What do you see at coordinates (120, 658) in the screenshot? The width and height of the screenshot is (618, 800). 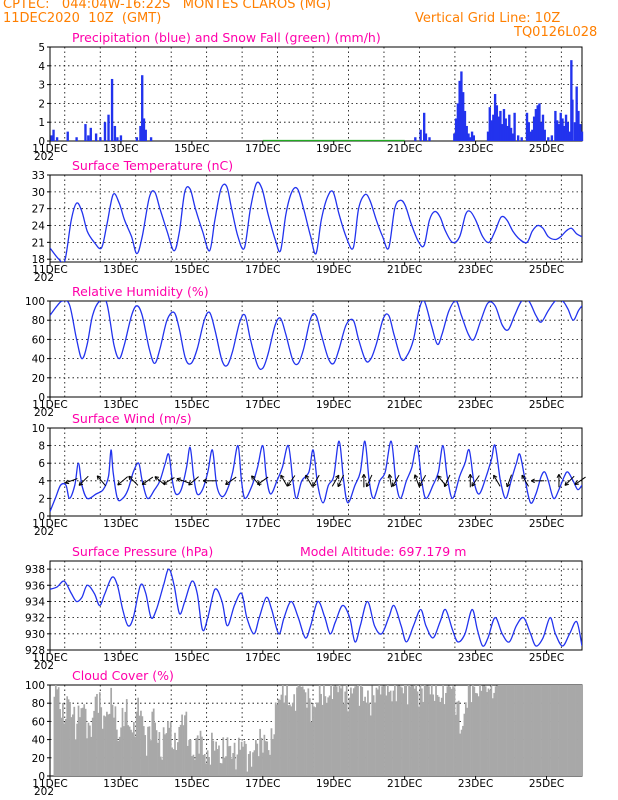 I see `x-tick-label: 13DEC` at bounding box center [120, 658].